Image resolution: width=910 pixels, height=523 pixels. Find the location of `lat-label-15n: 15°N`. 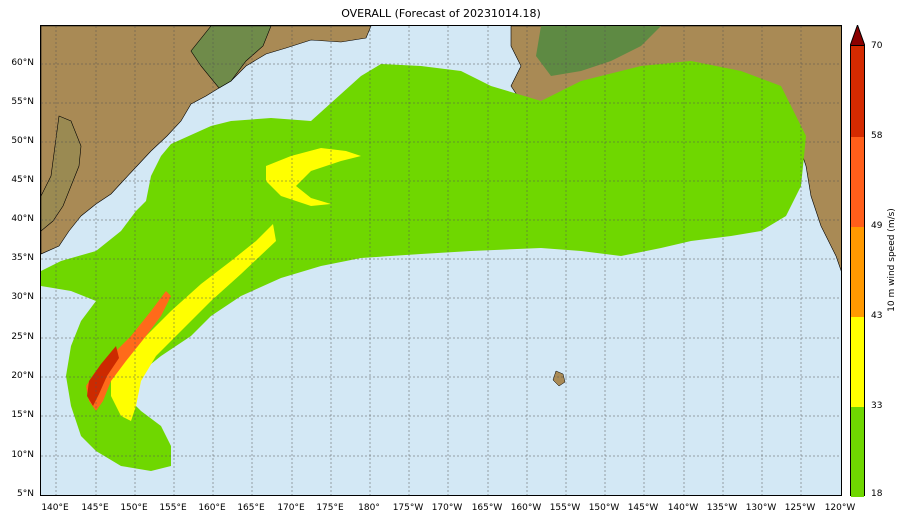

lat-label-15n: 15°N is located at coordinates (22, 415).